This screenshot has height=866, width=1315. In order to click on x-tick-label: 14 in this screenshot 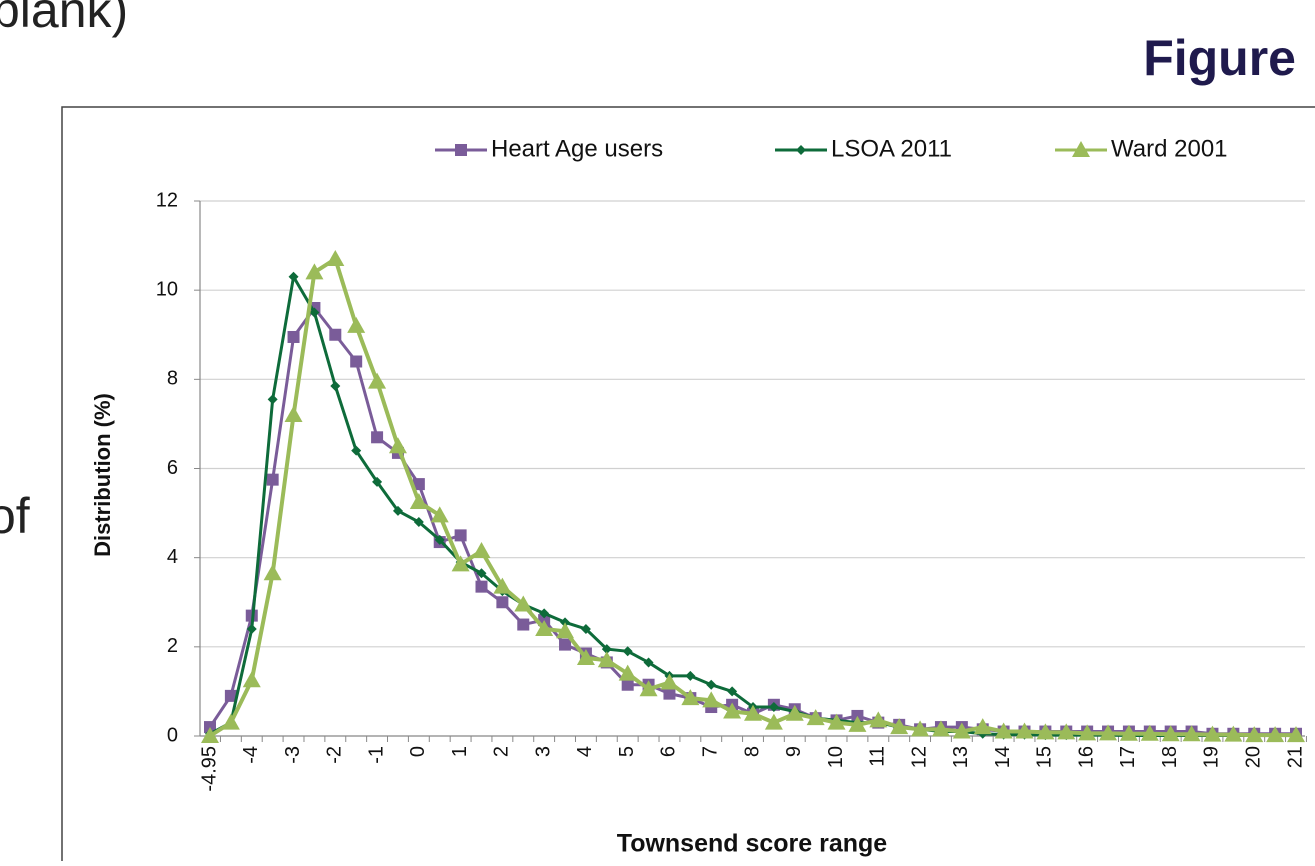, I will do `click(1003, 757)`.